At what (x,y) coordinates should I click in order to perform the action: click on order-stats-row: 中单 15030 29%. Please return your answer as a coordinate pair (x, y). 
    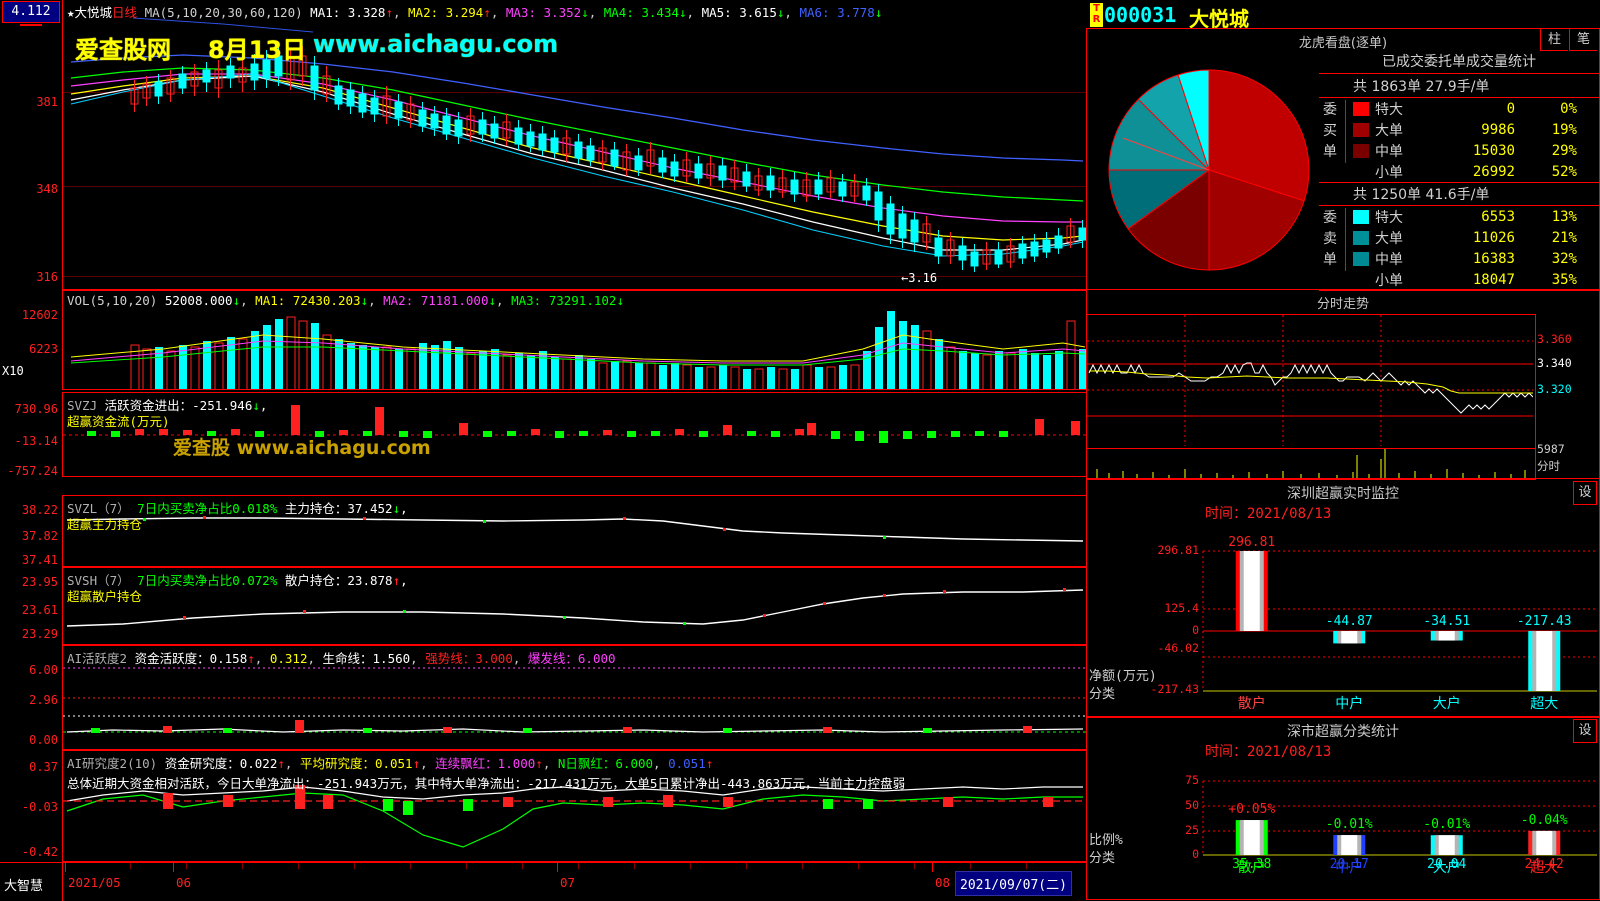
    Looking at the image, I should click on (1476, 150).